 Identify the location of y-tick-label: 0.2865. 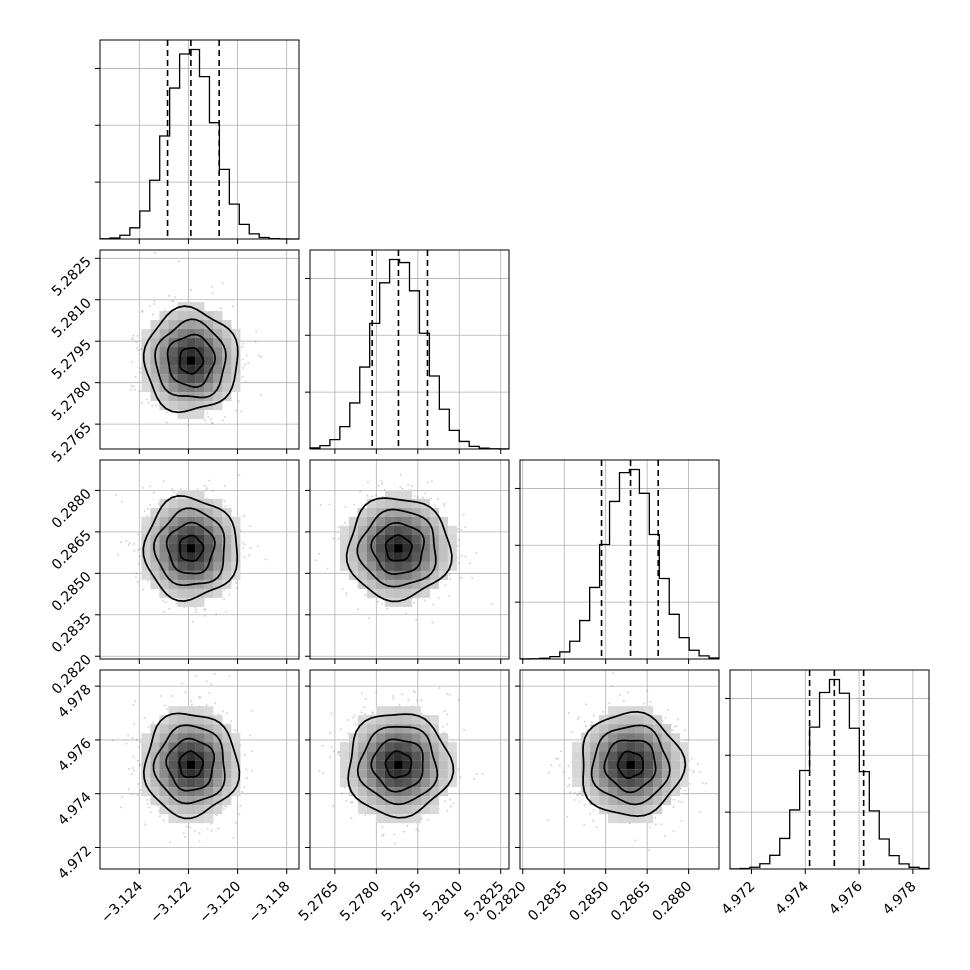
(72, 550).